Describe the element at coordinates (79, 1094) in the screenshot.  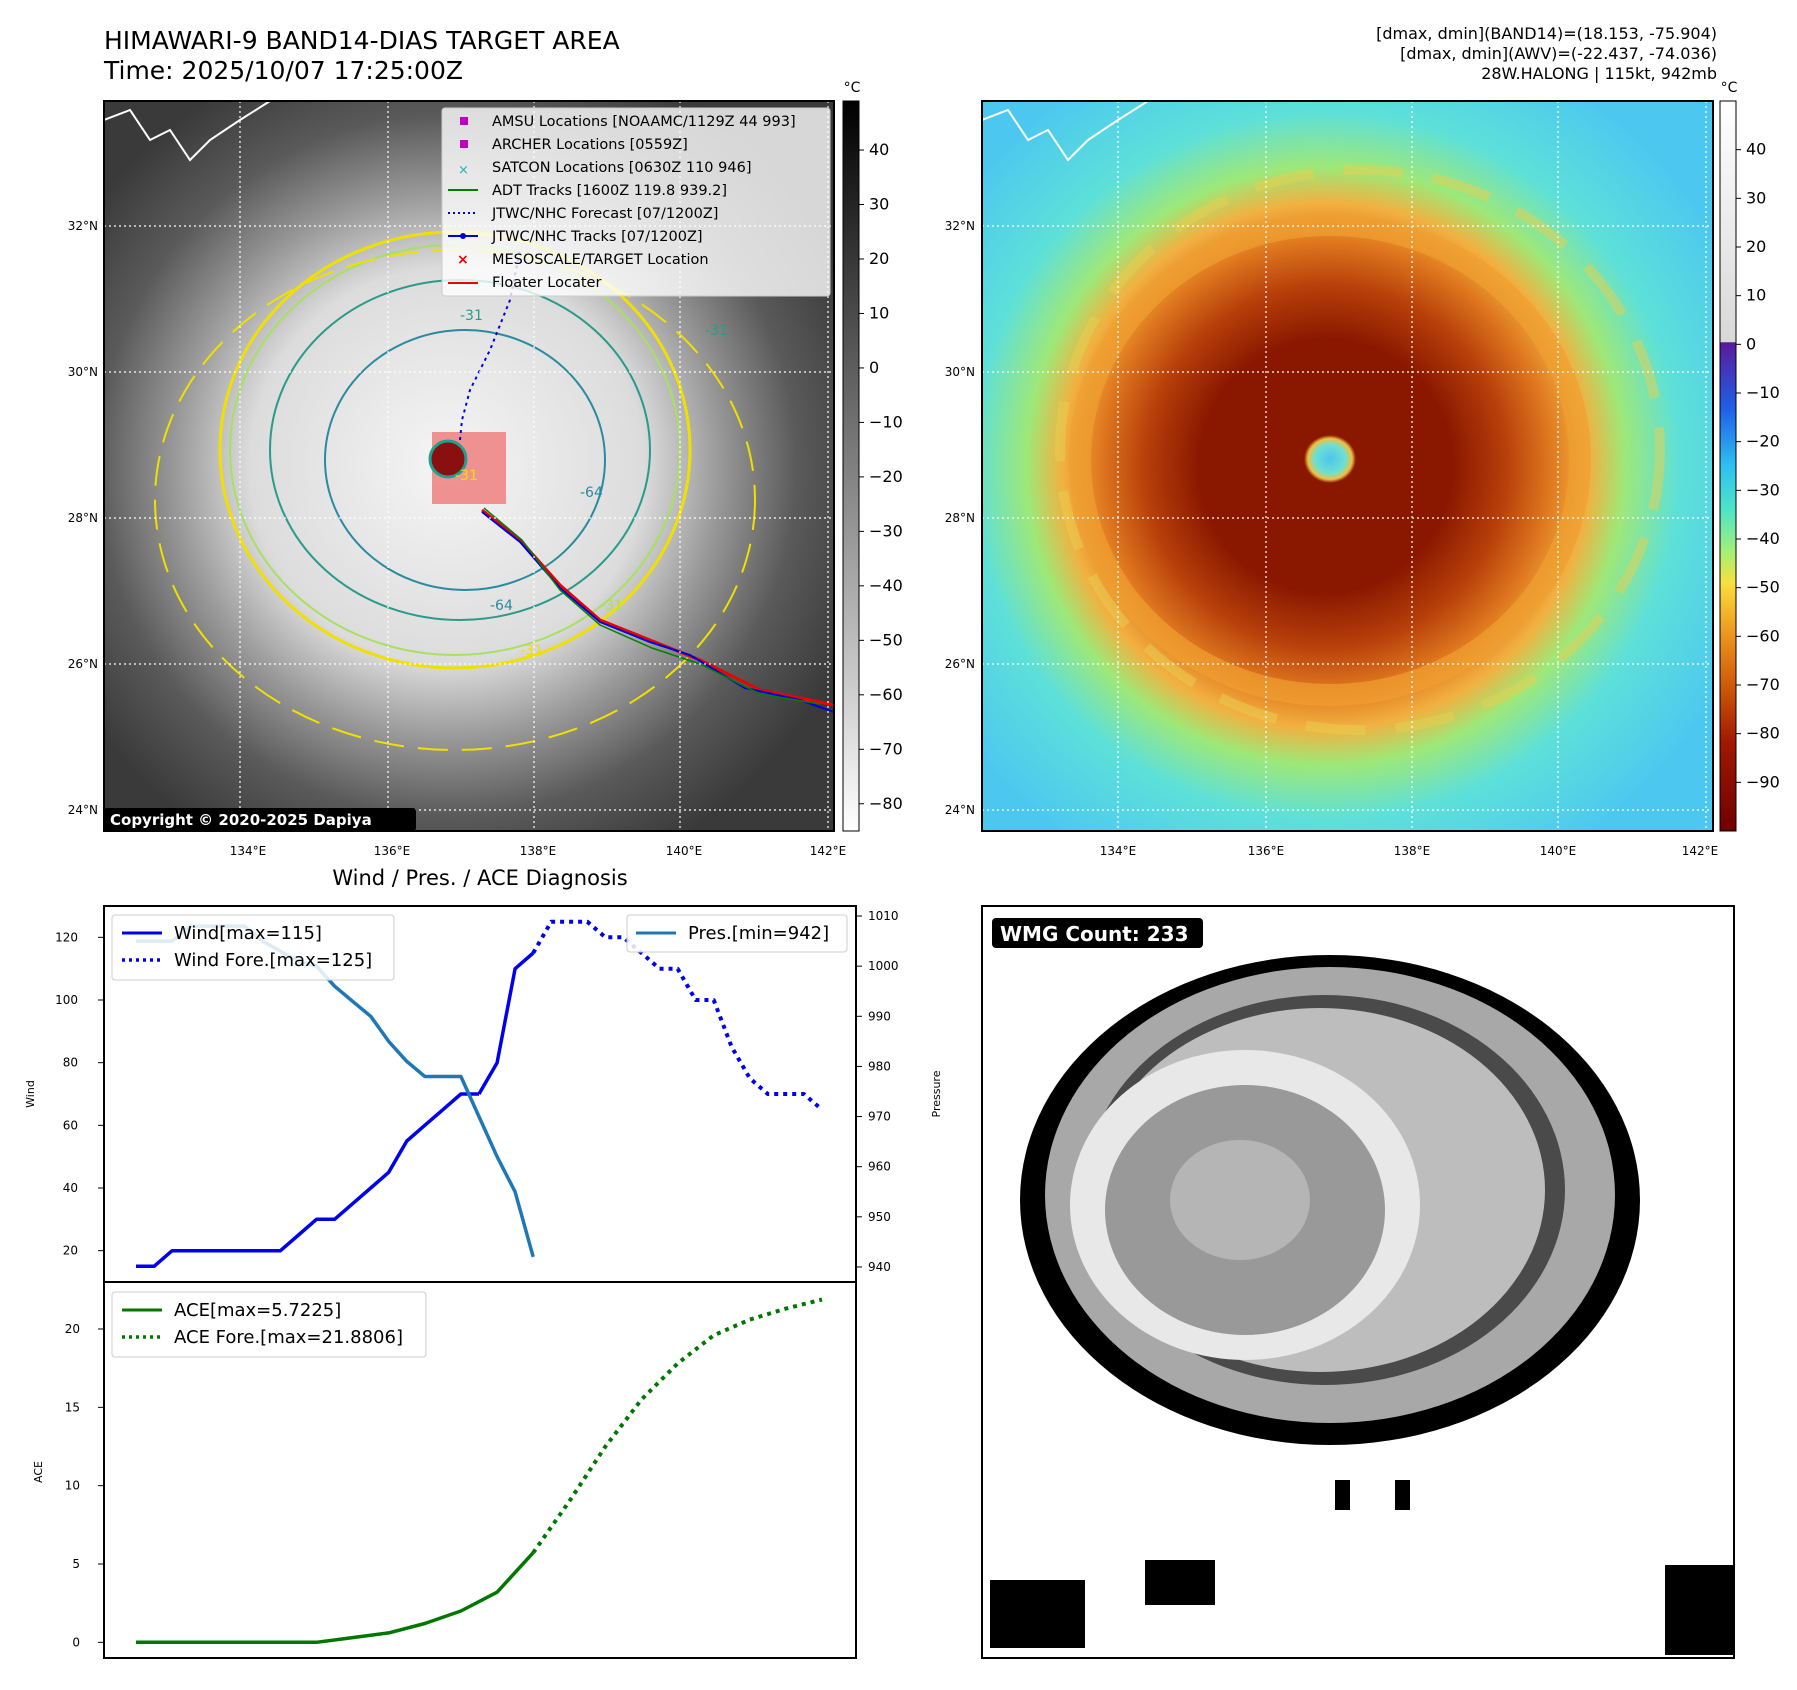
I see `wind-y-ticks: 20 40 60 80 100 120` at that location.